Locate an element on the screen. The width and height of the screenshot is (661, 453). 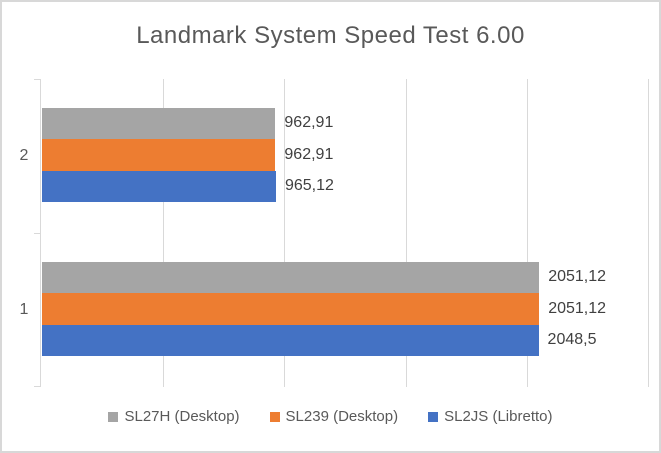
legend-label: SL2JS (Libretto) is located at coordinates (498, 416).